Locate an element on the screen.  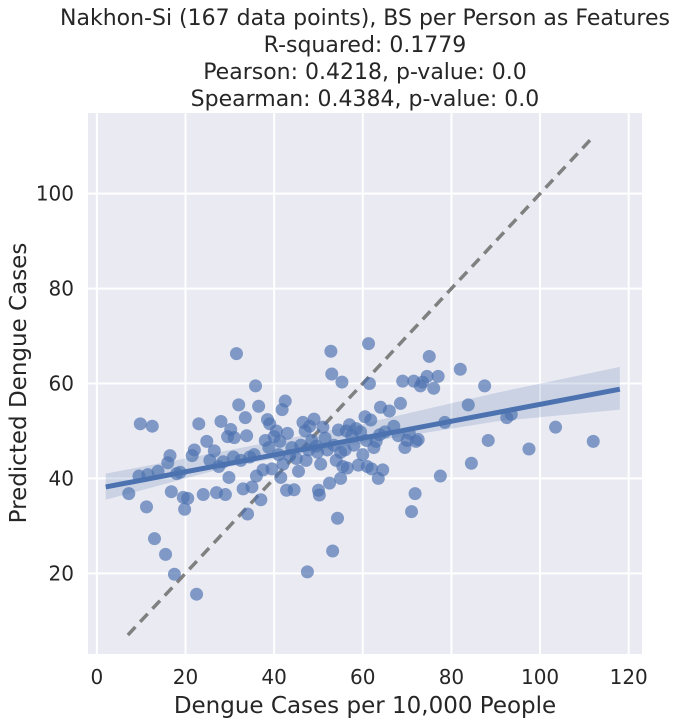
y-tick-label: 60 is located at coordinates (61, 384).